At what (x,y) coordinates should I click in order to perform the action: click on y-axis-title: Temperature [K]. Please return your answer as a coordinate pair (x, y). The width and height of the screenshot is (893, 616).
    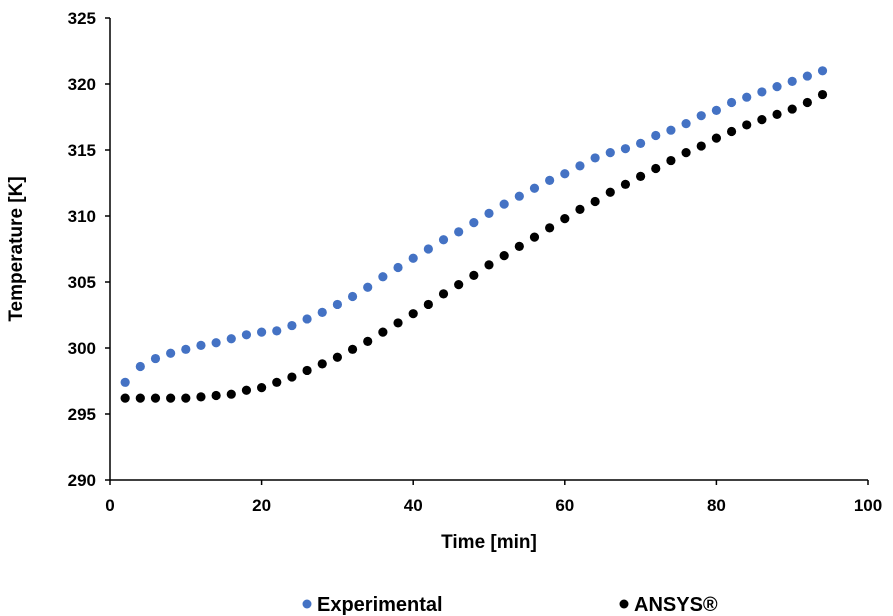
    Looking at the image, I should click on (16, 248).